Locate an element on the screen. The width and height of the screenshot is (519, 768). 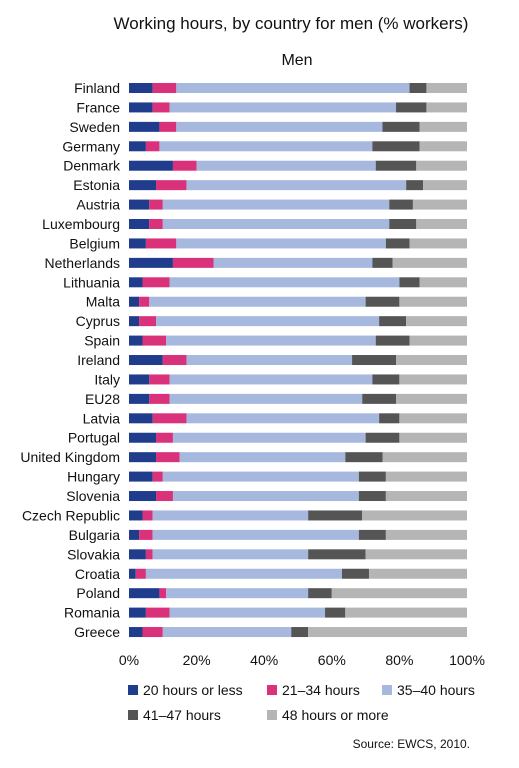
category-label-hungary: Hungary is located at coordinates (93, 477).